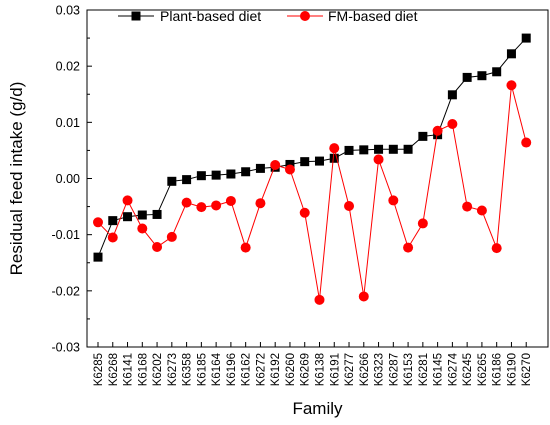  What do you see at coordinates (68, 67) in the screenshot?
I see `y-tick-label: 0.02` at bounding box center [68, 67].